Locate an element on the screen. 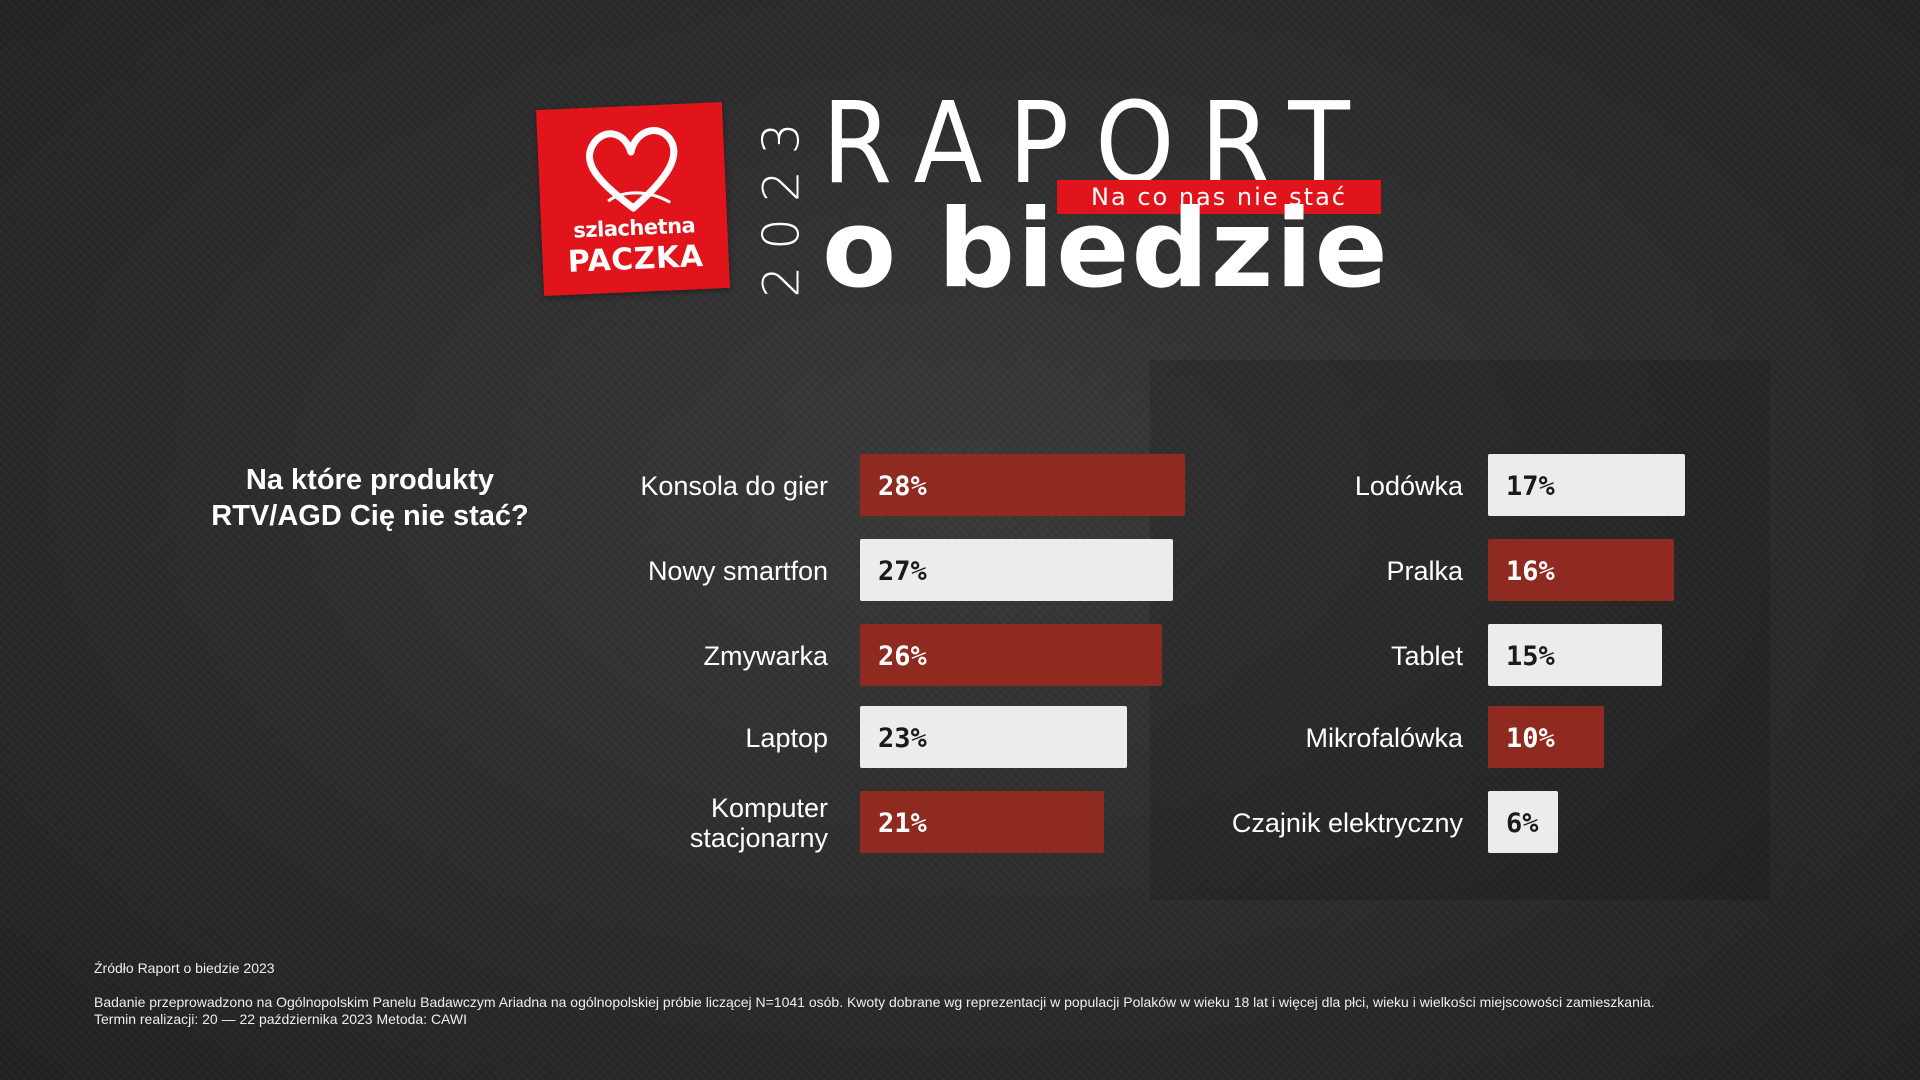  bar-value-label: 27% is located at coordinates (903, 571).